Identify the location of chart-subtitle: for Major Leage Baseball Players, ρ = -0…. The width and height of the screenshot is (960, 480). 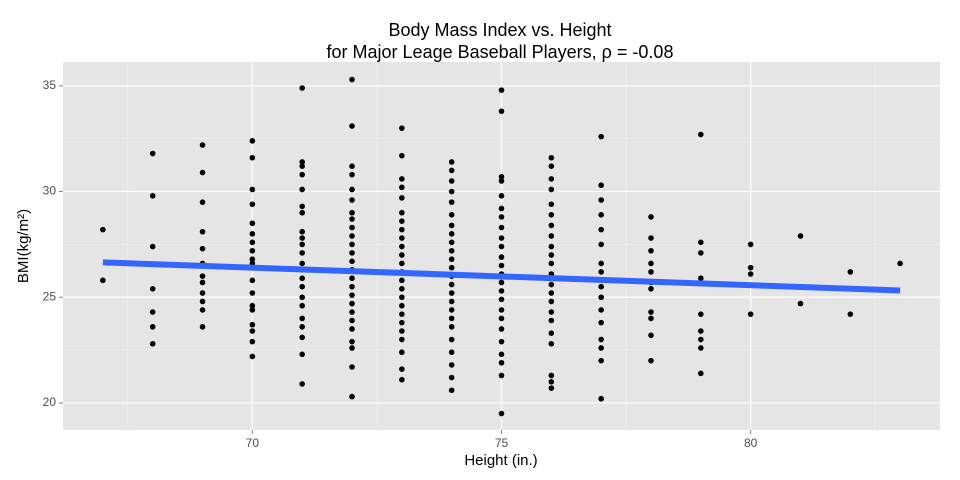
(500, 52).